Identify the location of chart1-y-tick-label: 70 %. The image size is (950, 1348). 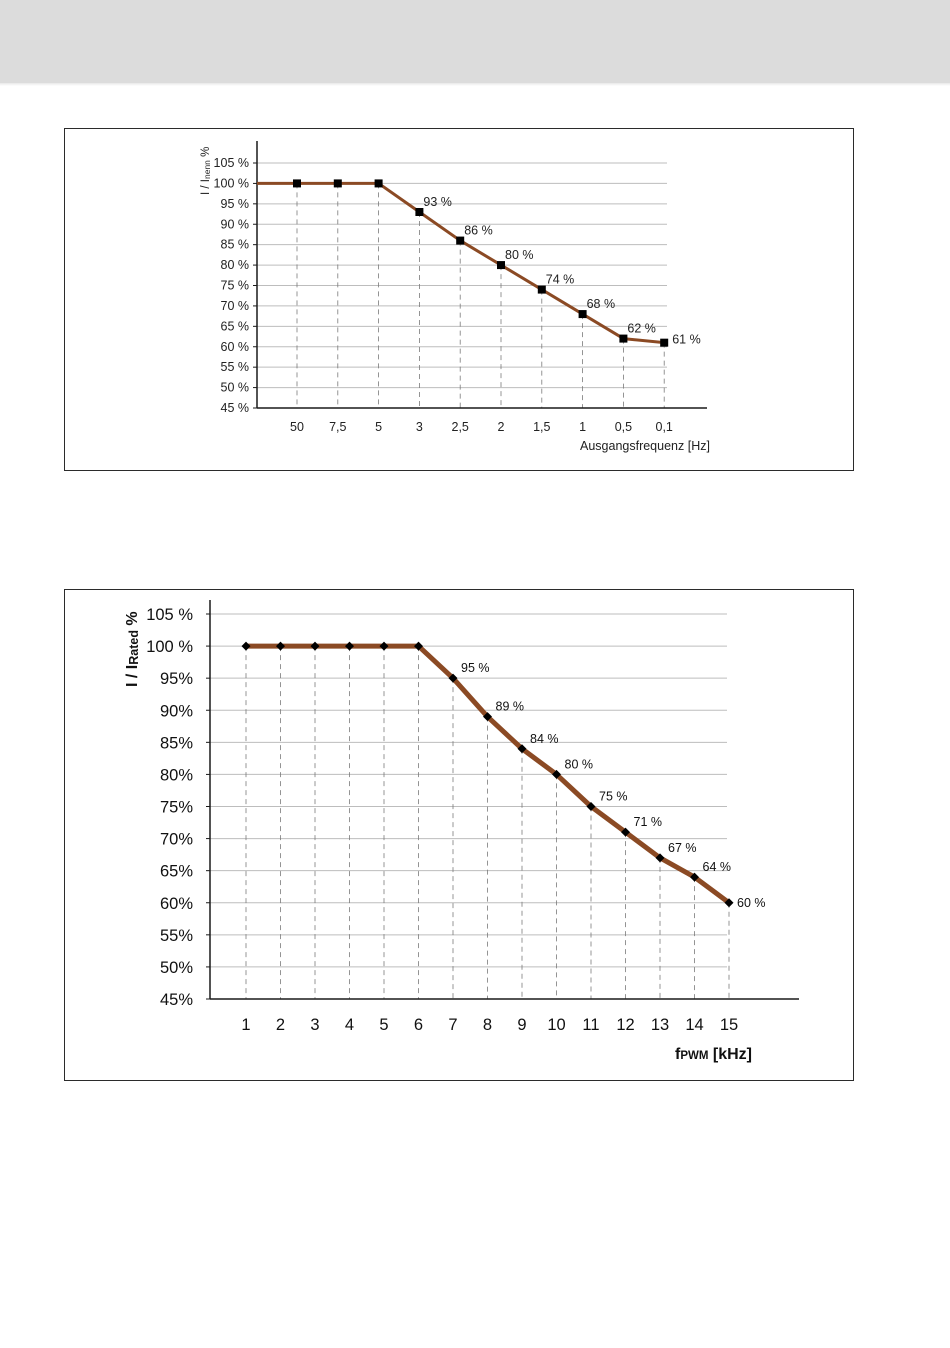
(235, 306).